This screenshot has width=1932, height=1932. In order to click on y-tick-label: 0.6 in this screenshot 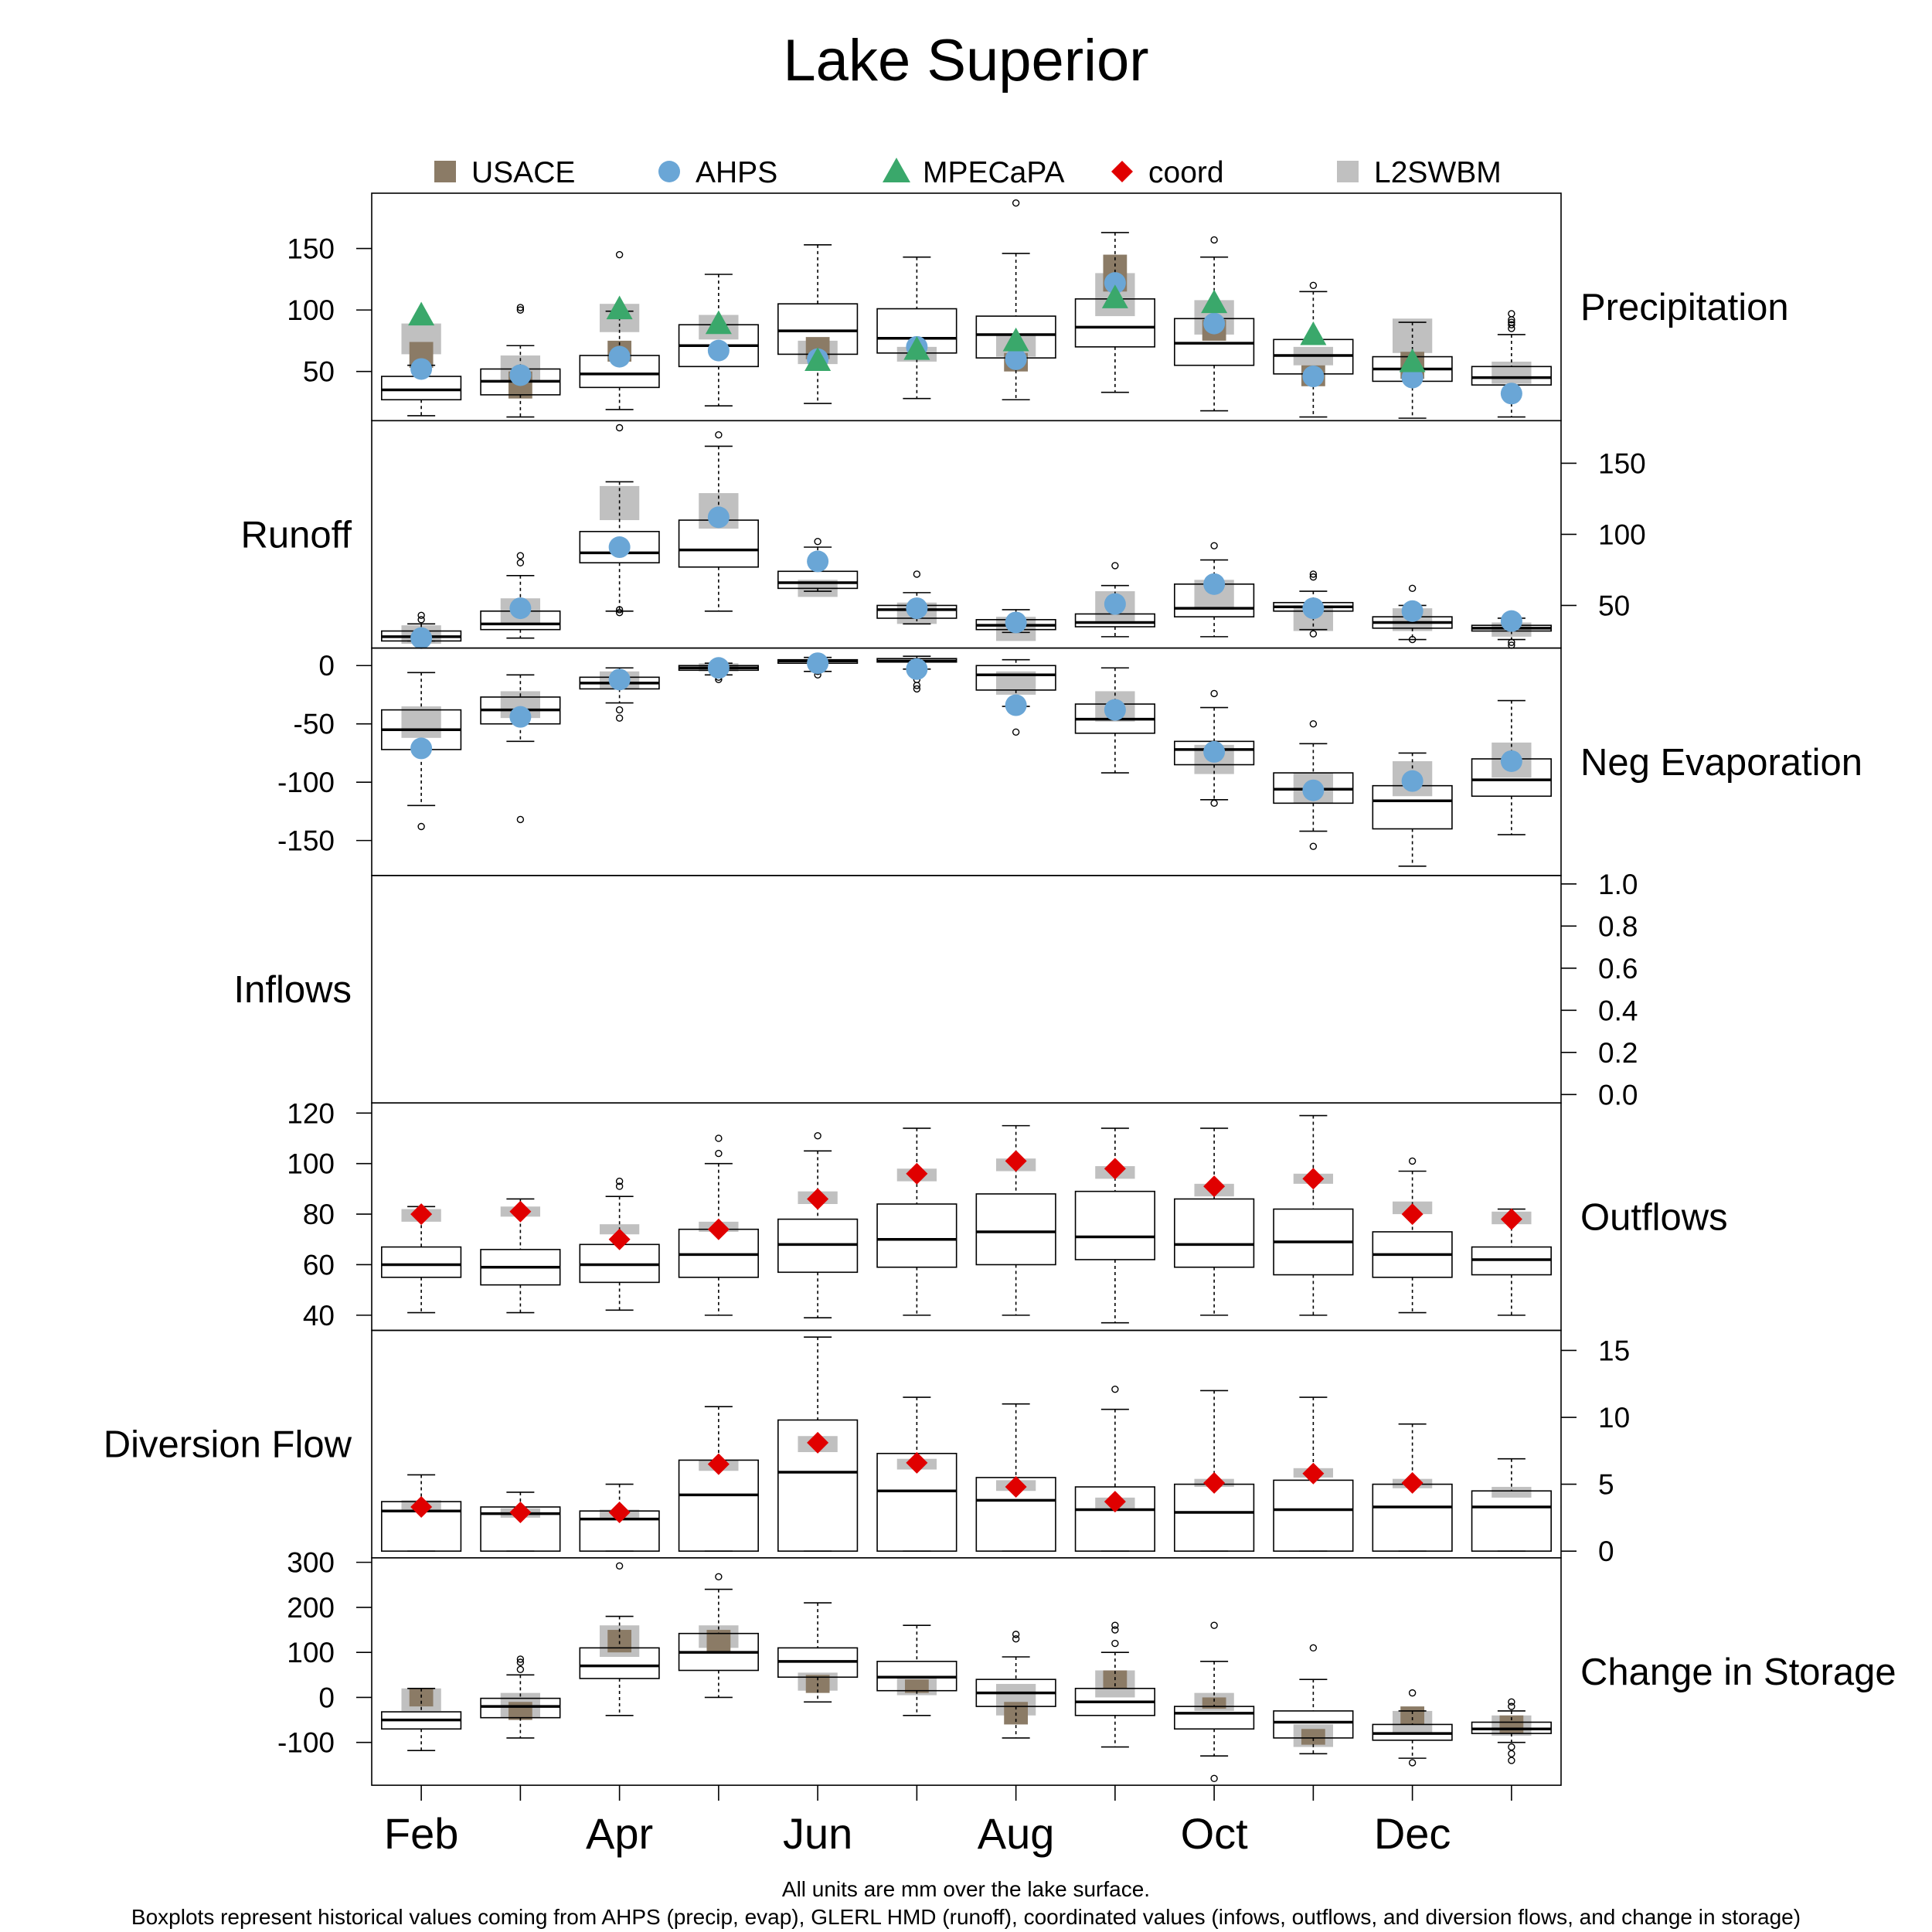, I will do `click(1618, 969)`.